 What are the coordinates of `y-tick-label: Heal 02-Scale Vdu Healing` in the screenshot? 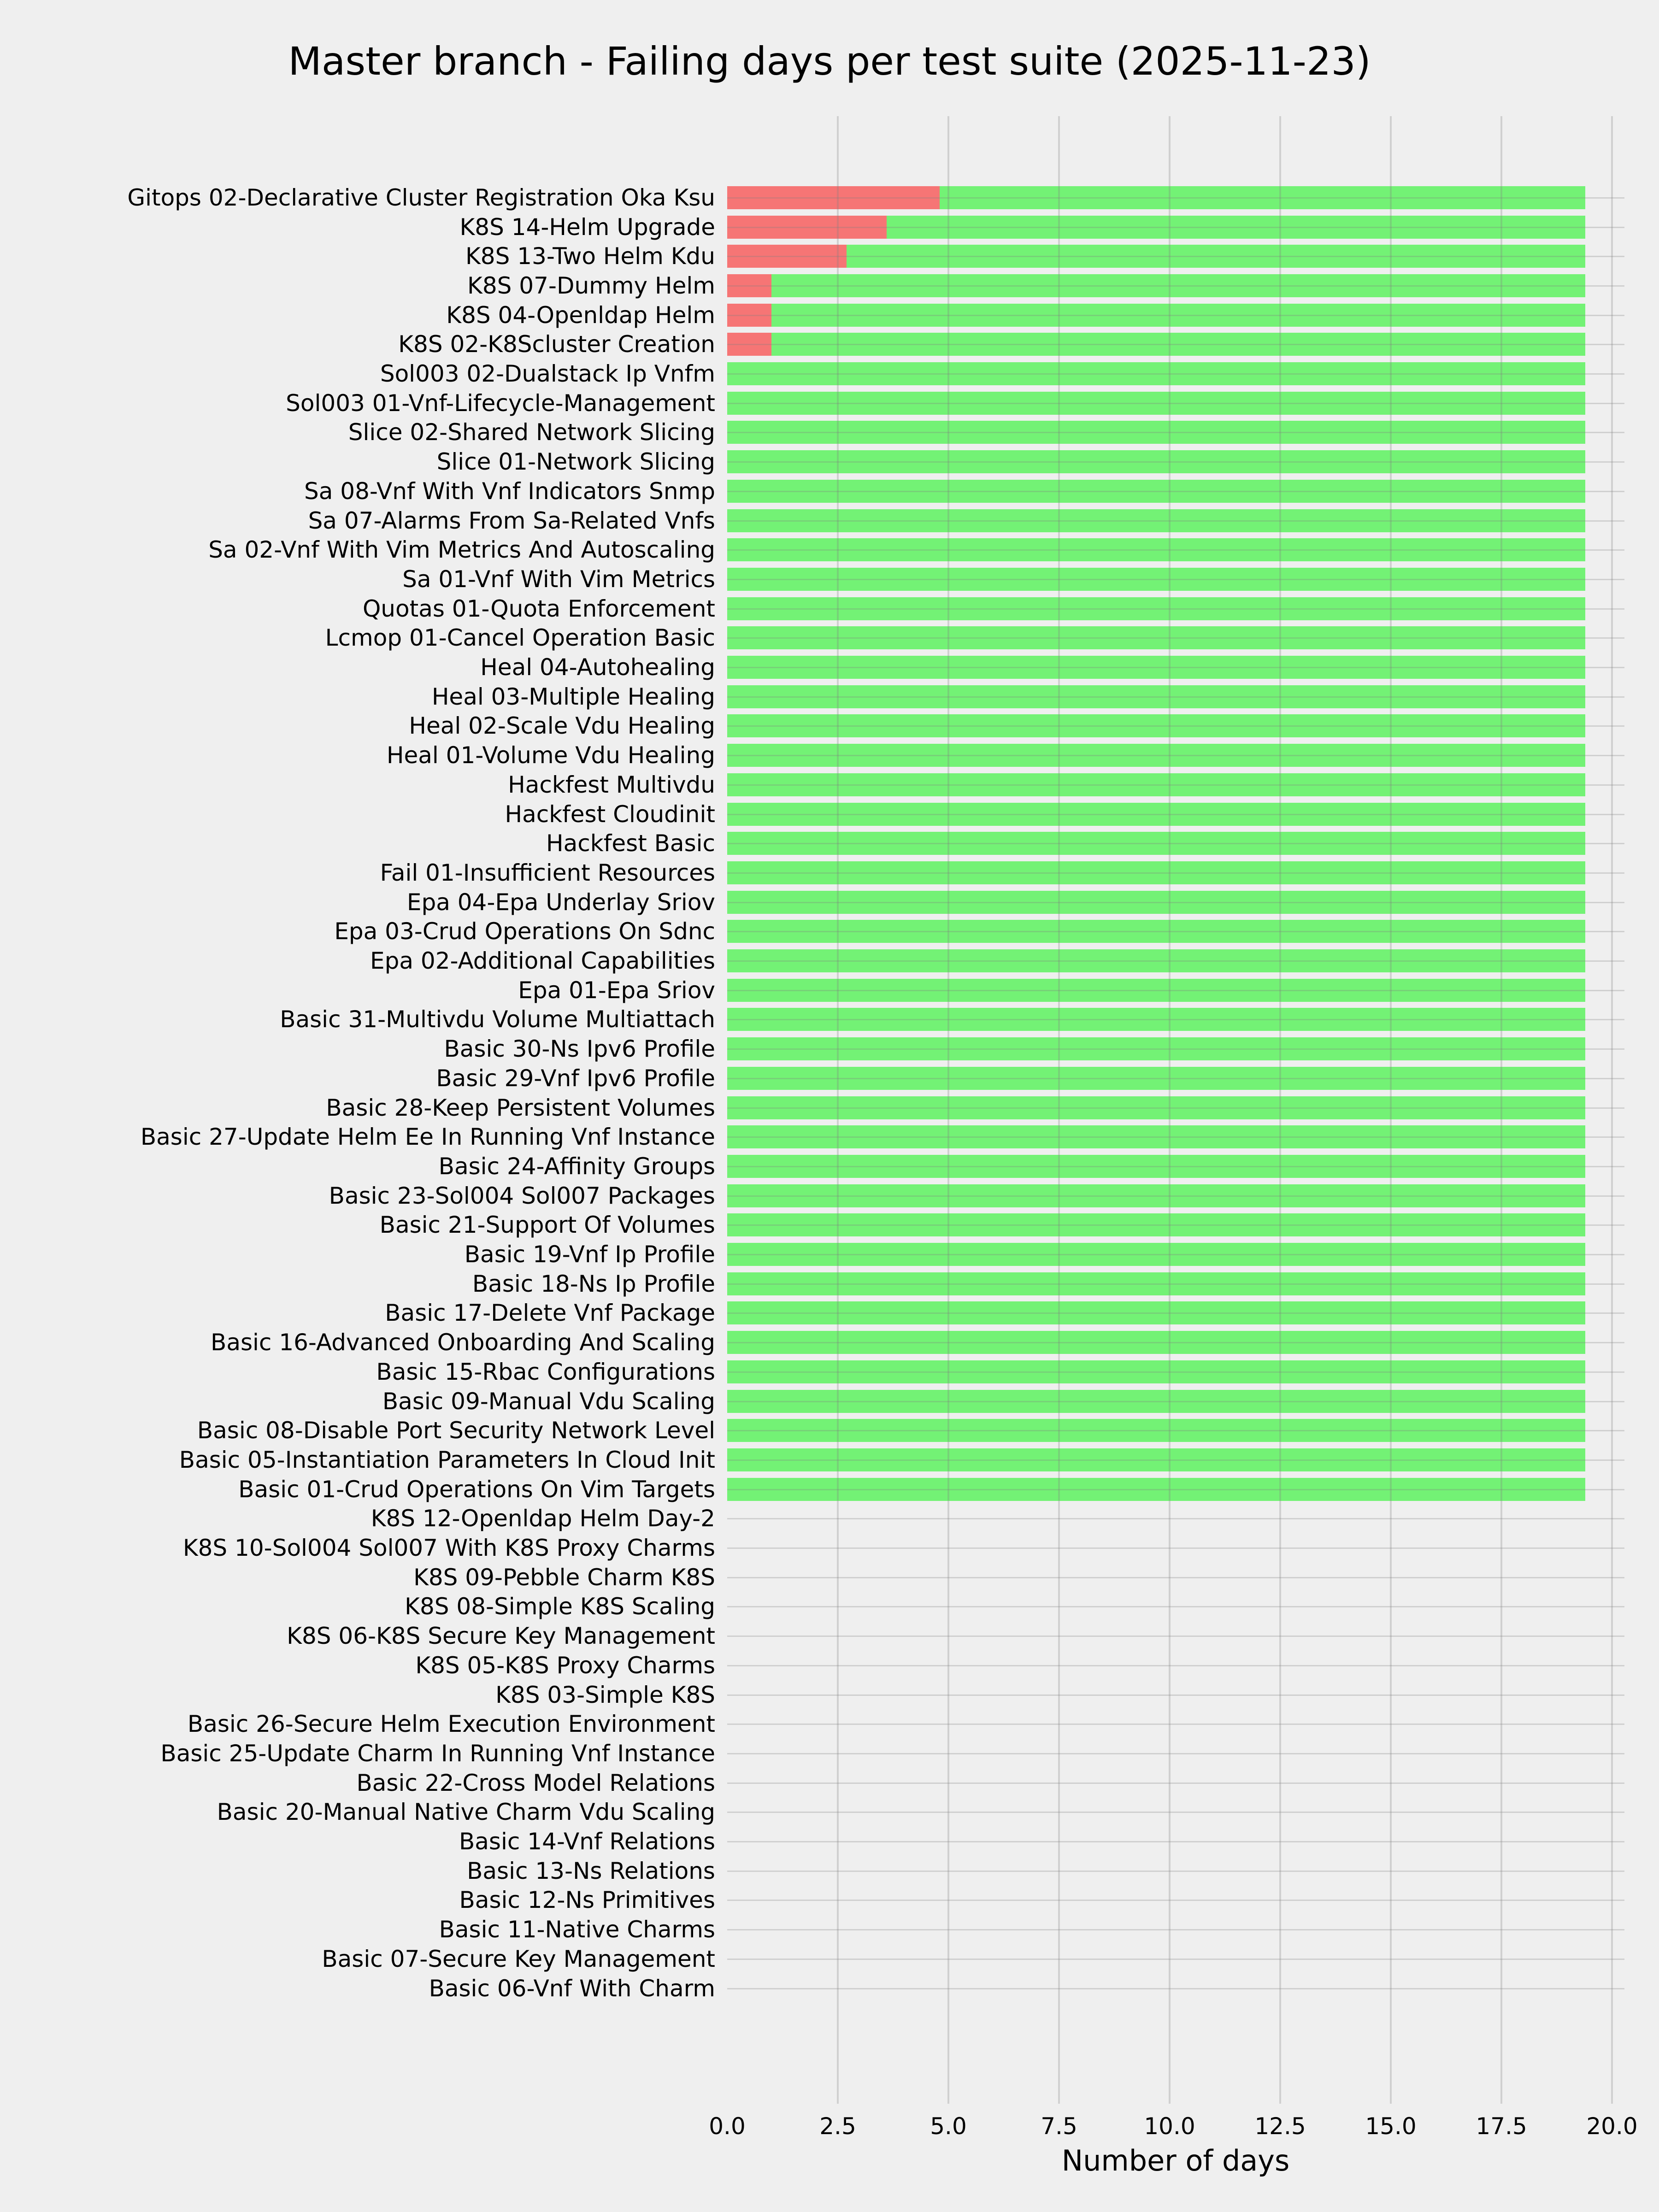 It's located at (562, 726).